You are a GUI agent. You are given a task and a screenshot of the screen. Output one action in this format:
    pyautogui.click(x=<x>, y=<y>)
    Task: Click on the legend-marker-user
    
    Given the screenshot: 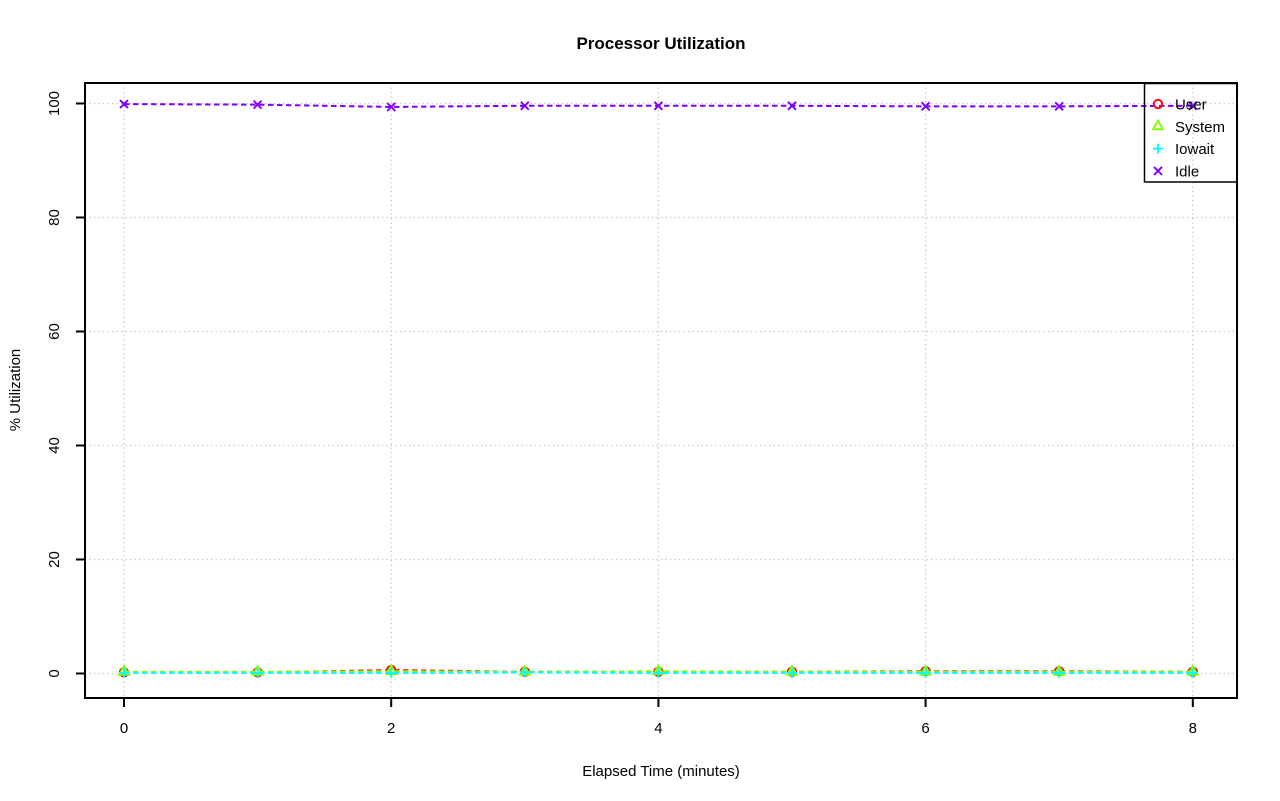 What is the action you would take?
    pyautogui.click(x=1158, y=104)
    